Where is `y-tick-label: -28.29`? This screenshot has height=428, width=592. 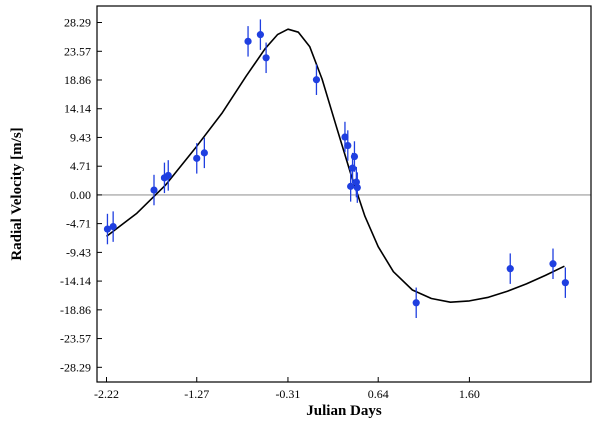
y-tick-label: -28.29 is located at coordinates (75, 367).